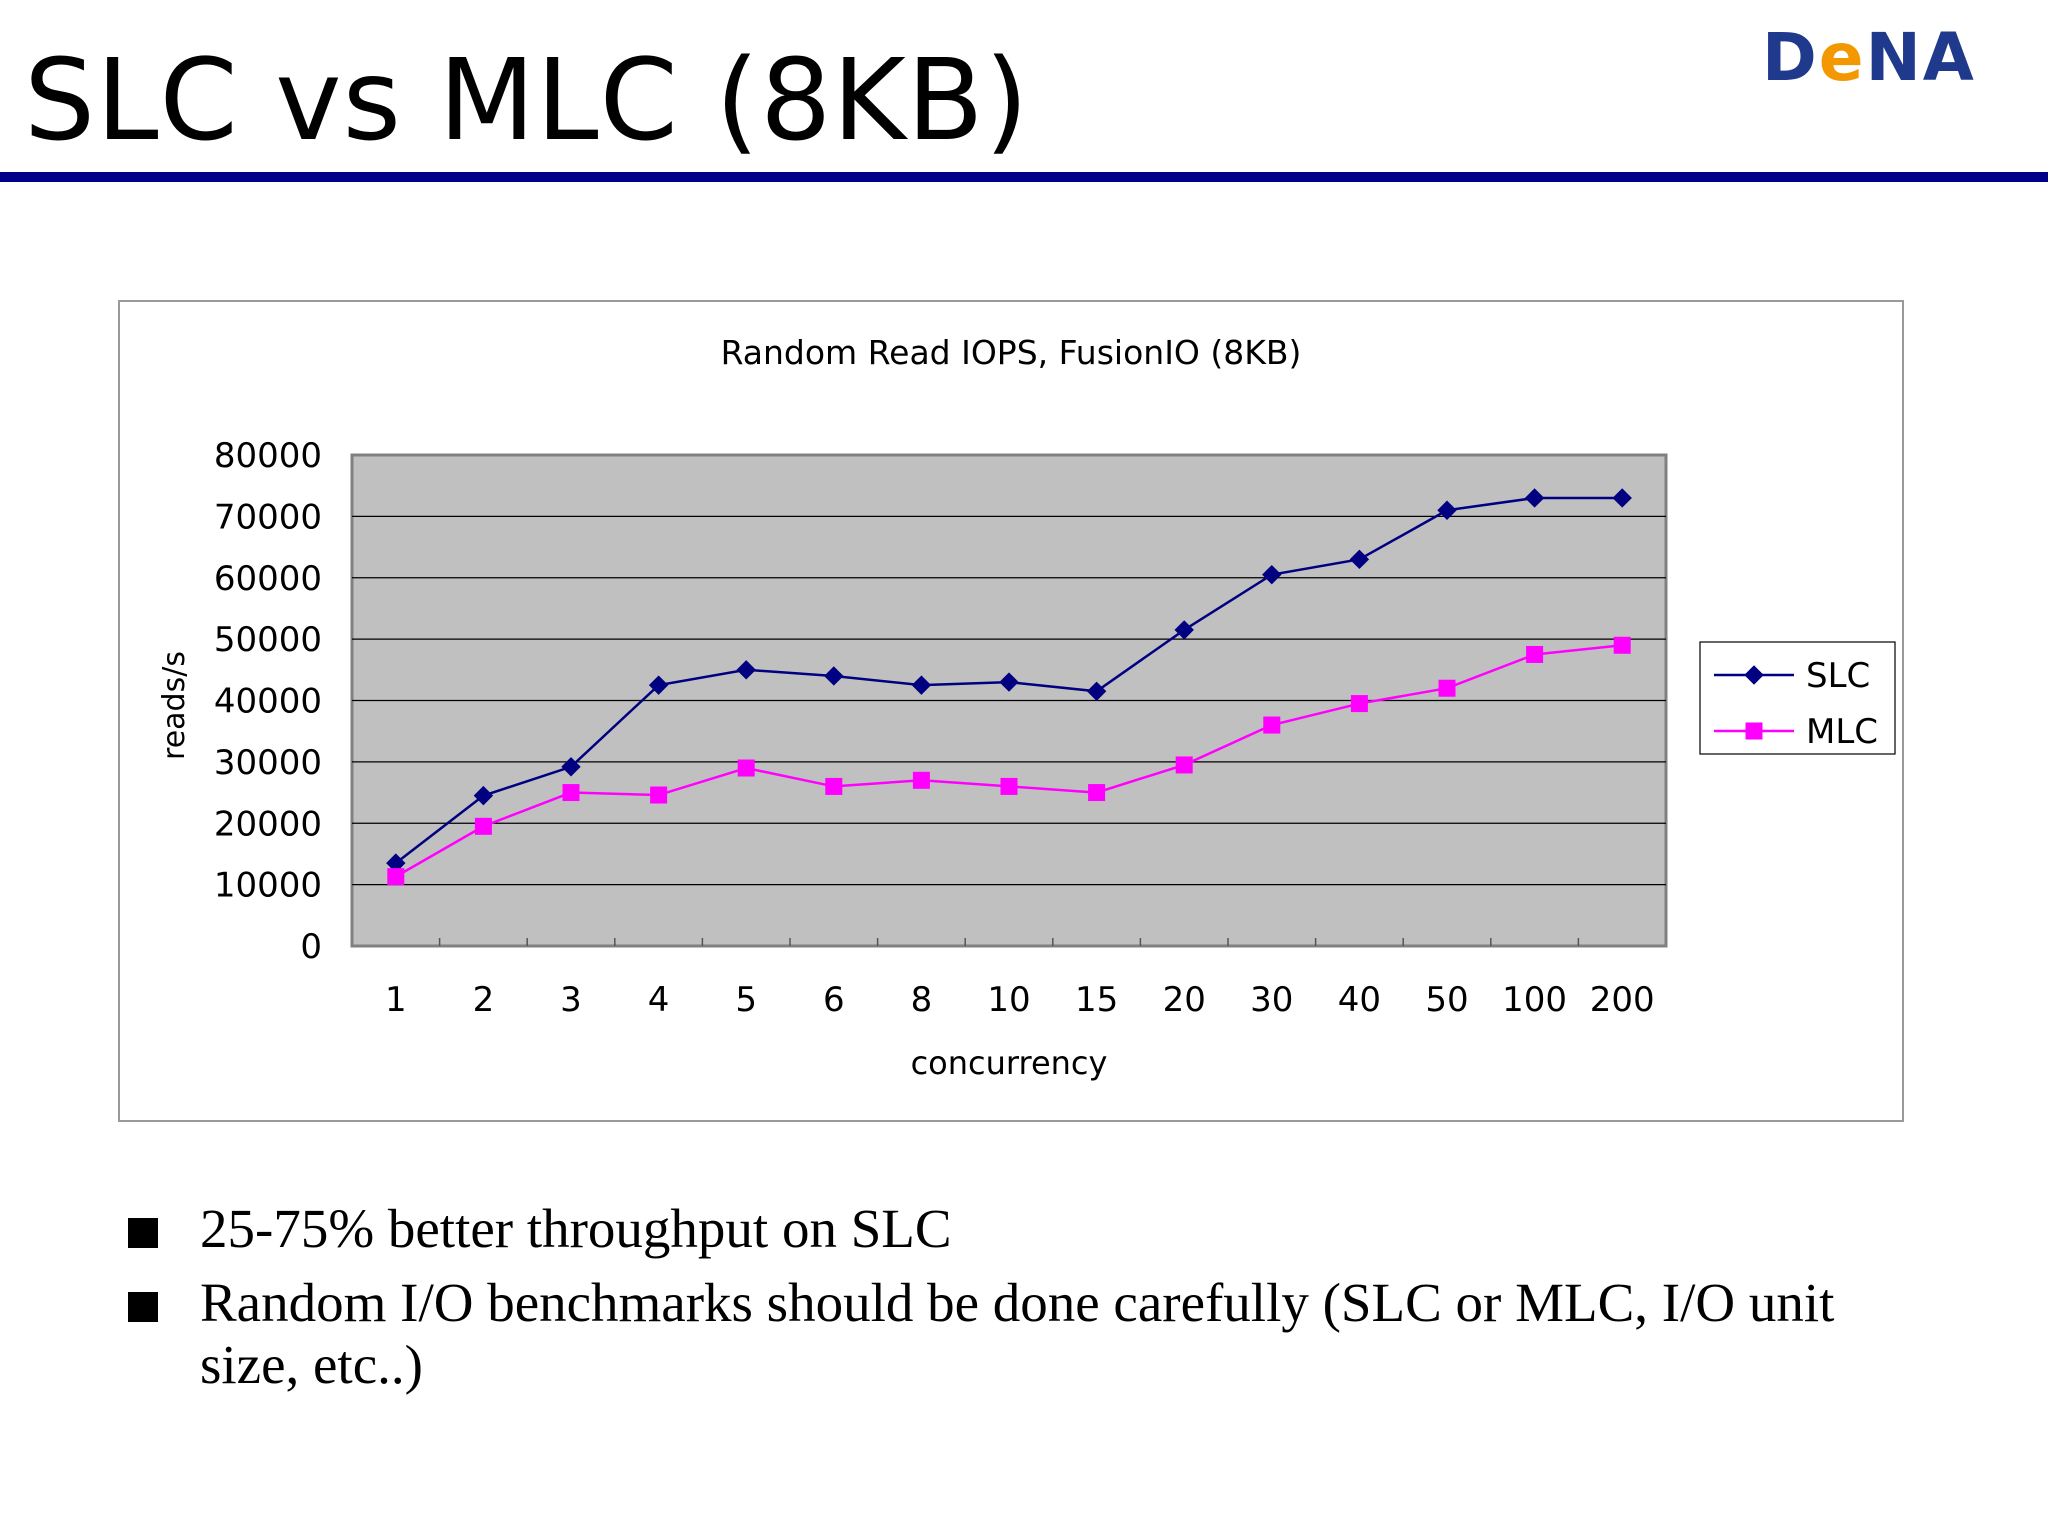 This screenshot has width=2048, height=1536. What do you see at coordinates (484, 1000) in the screenshot?
I see `x-tick-label: 2` at bounding box center [484, 1000].